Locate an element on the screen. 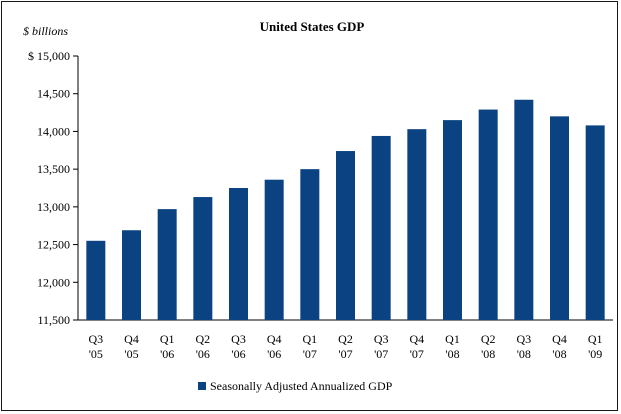  y-unit-label: $ billions is located at coordinates (45, 31).